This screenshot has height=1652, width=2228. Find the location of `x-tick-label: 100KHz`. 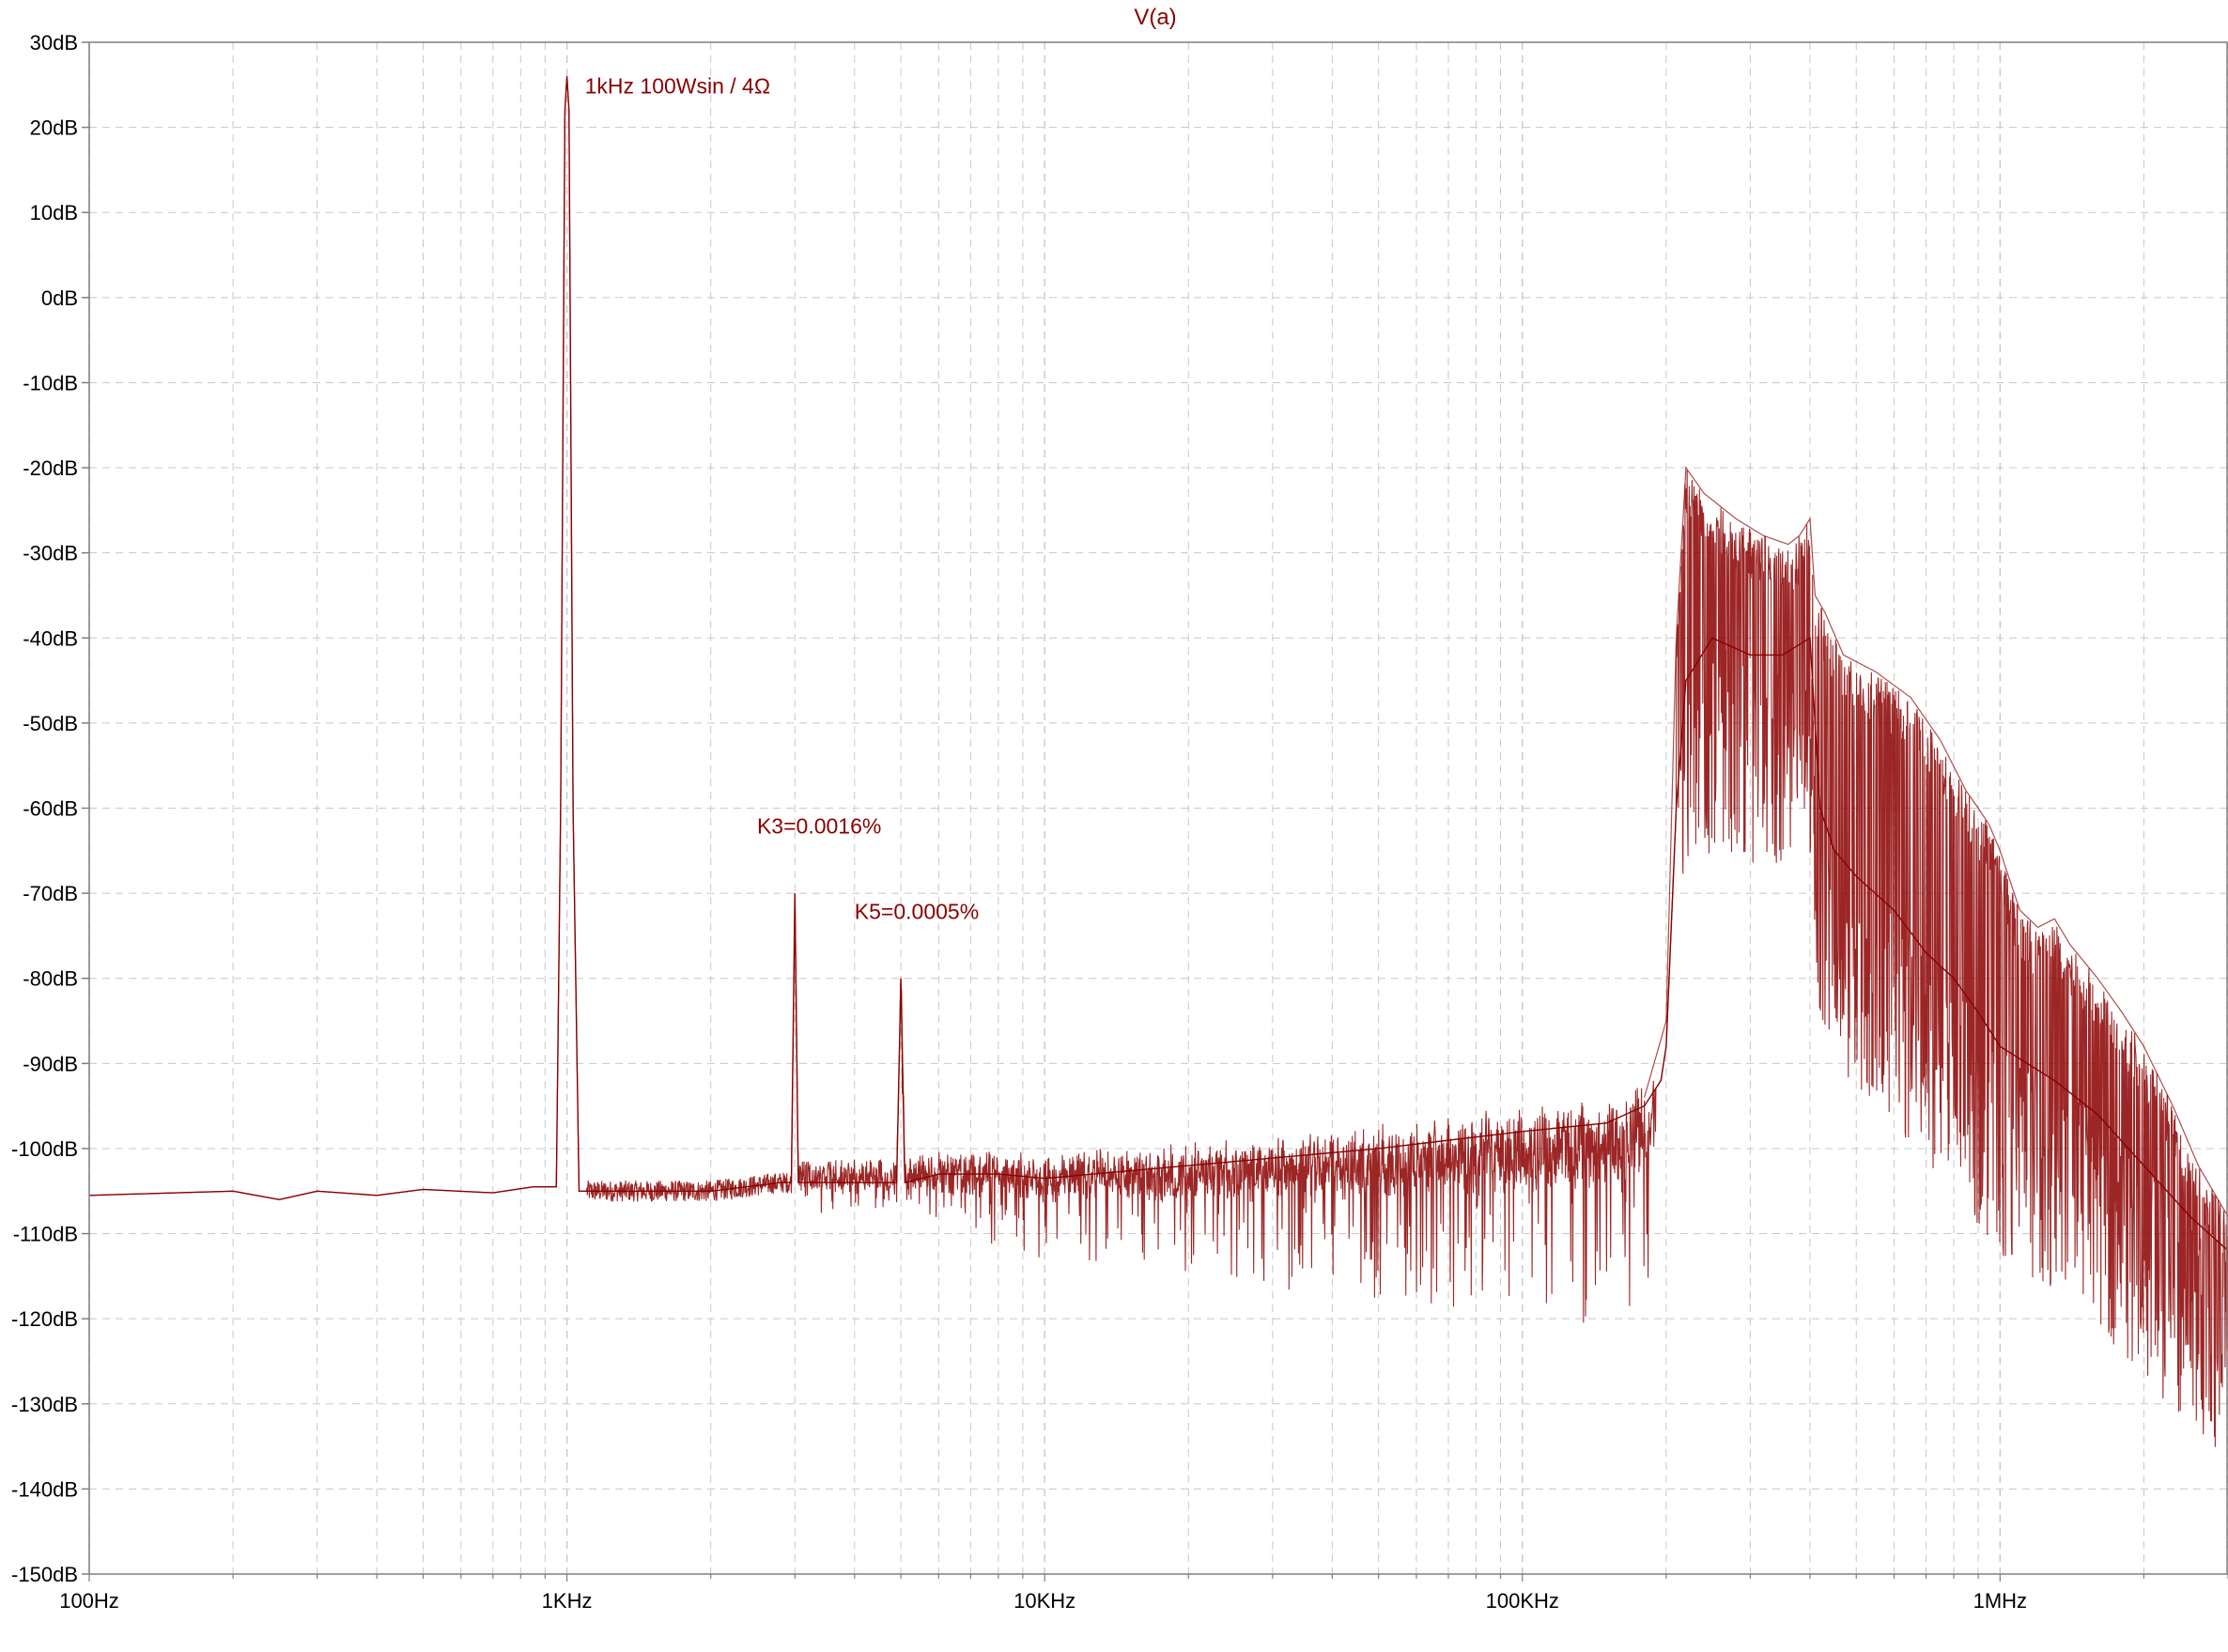

x-tick-label: 100KHz is located at coordinates (1522, 1601).